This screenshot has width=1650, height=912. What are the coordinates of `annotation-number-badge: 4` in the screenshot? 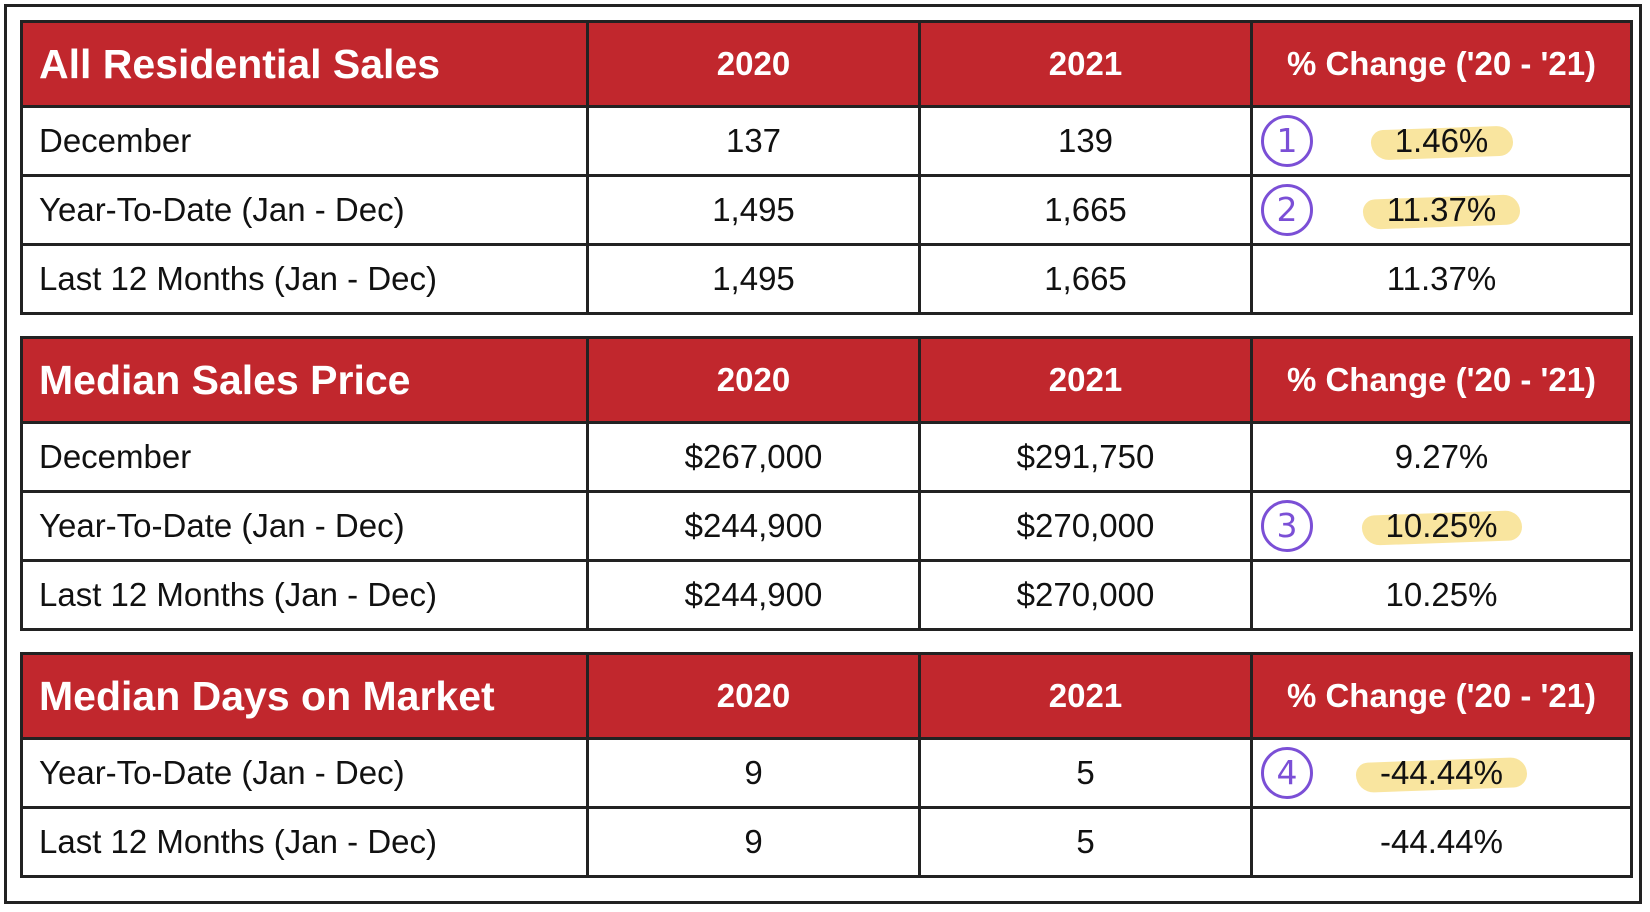 It's located at (1287, 773).